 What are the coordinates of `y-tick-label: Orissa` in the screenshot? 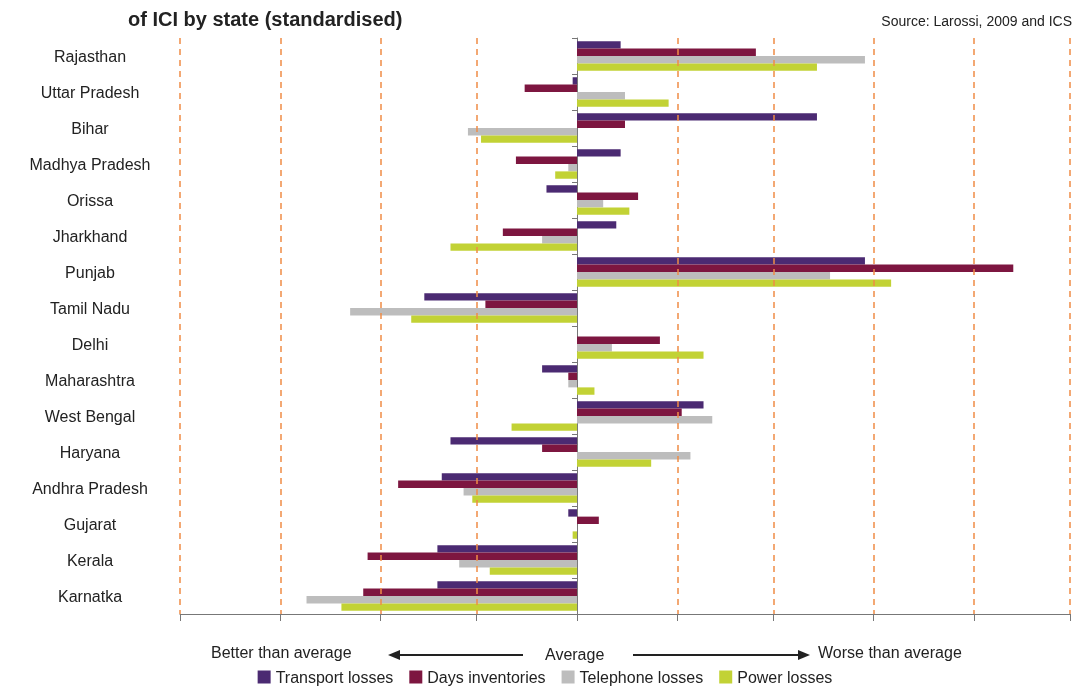 It's located at (90, 200).